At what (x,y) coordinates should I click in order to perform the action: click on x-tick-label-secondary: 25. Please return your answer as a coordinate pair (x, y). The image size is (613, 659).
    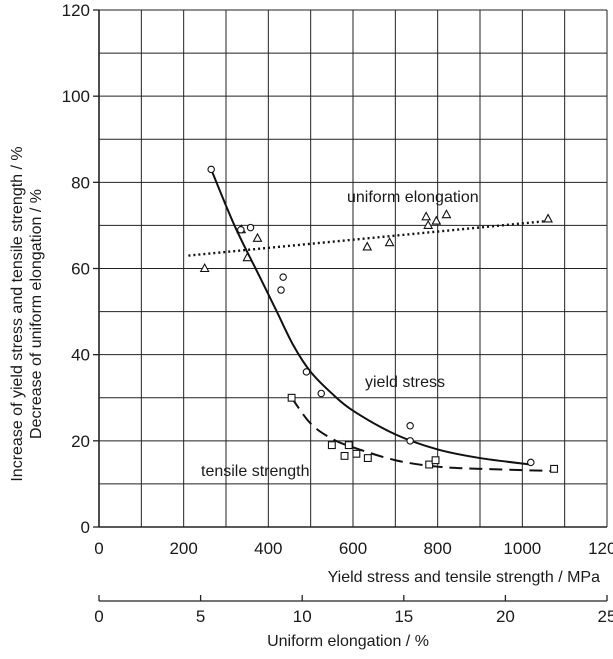
    Looking at the image, I should click on (605, 616).